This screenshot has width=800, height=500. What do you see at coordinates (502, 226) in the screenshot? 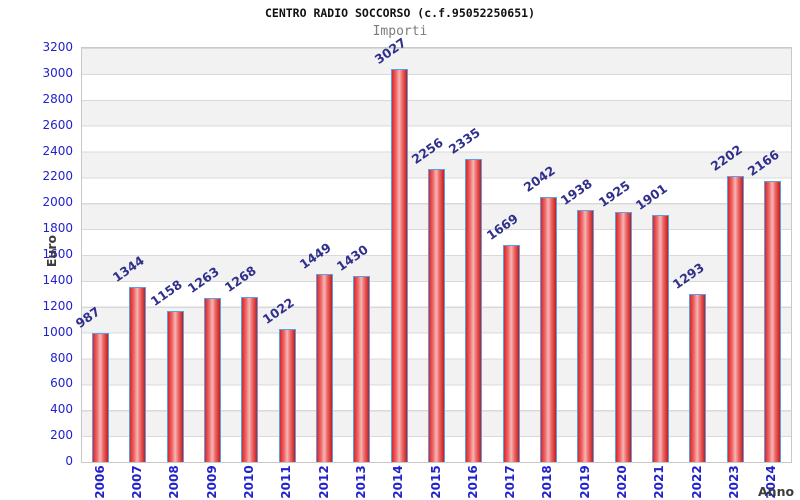
I see `bar-value-label: 1669` at bounding box center [502, 226].